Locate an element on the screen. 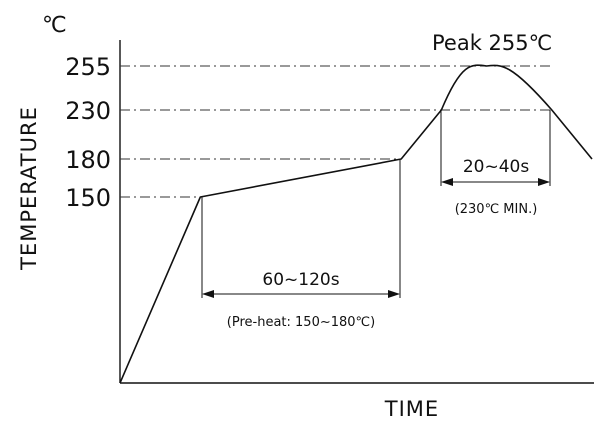 The width and height of the screenshot is (601, 421). y-unit-label: ℃ is located at coordinates (54, 25).